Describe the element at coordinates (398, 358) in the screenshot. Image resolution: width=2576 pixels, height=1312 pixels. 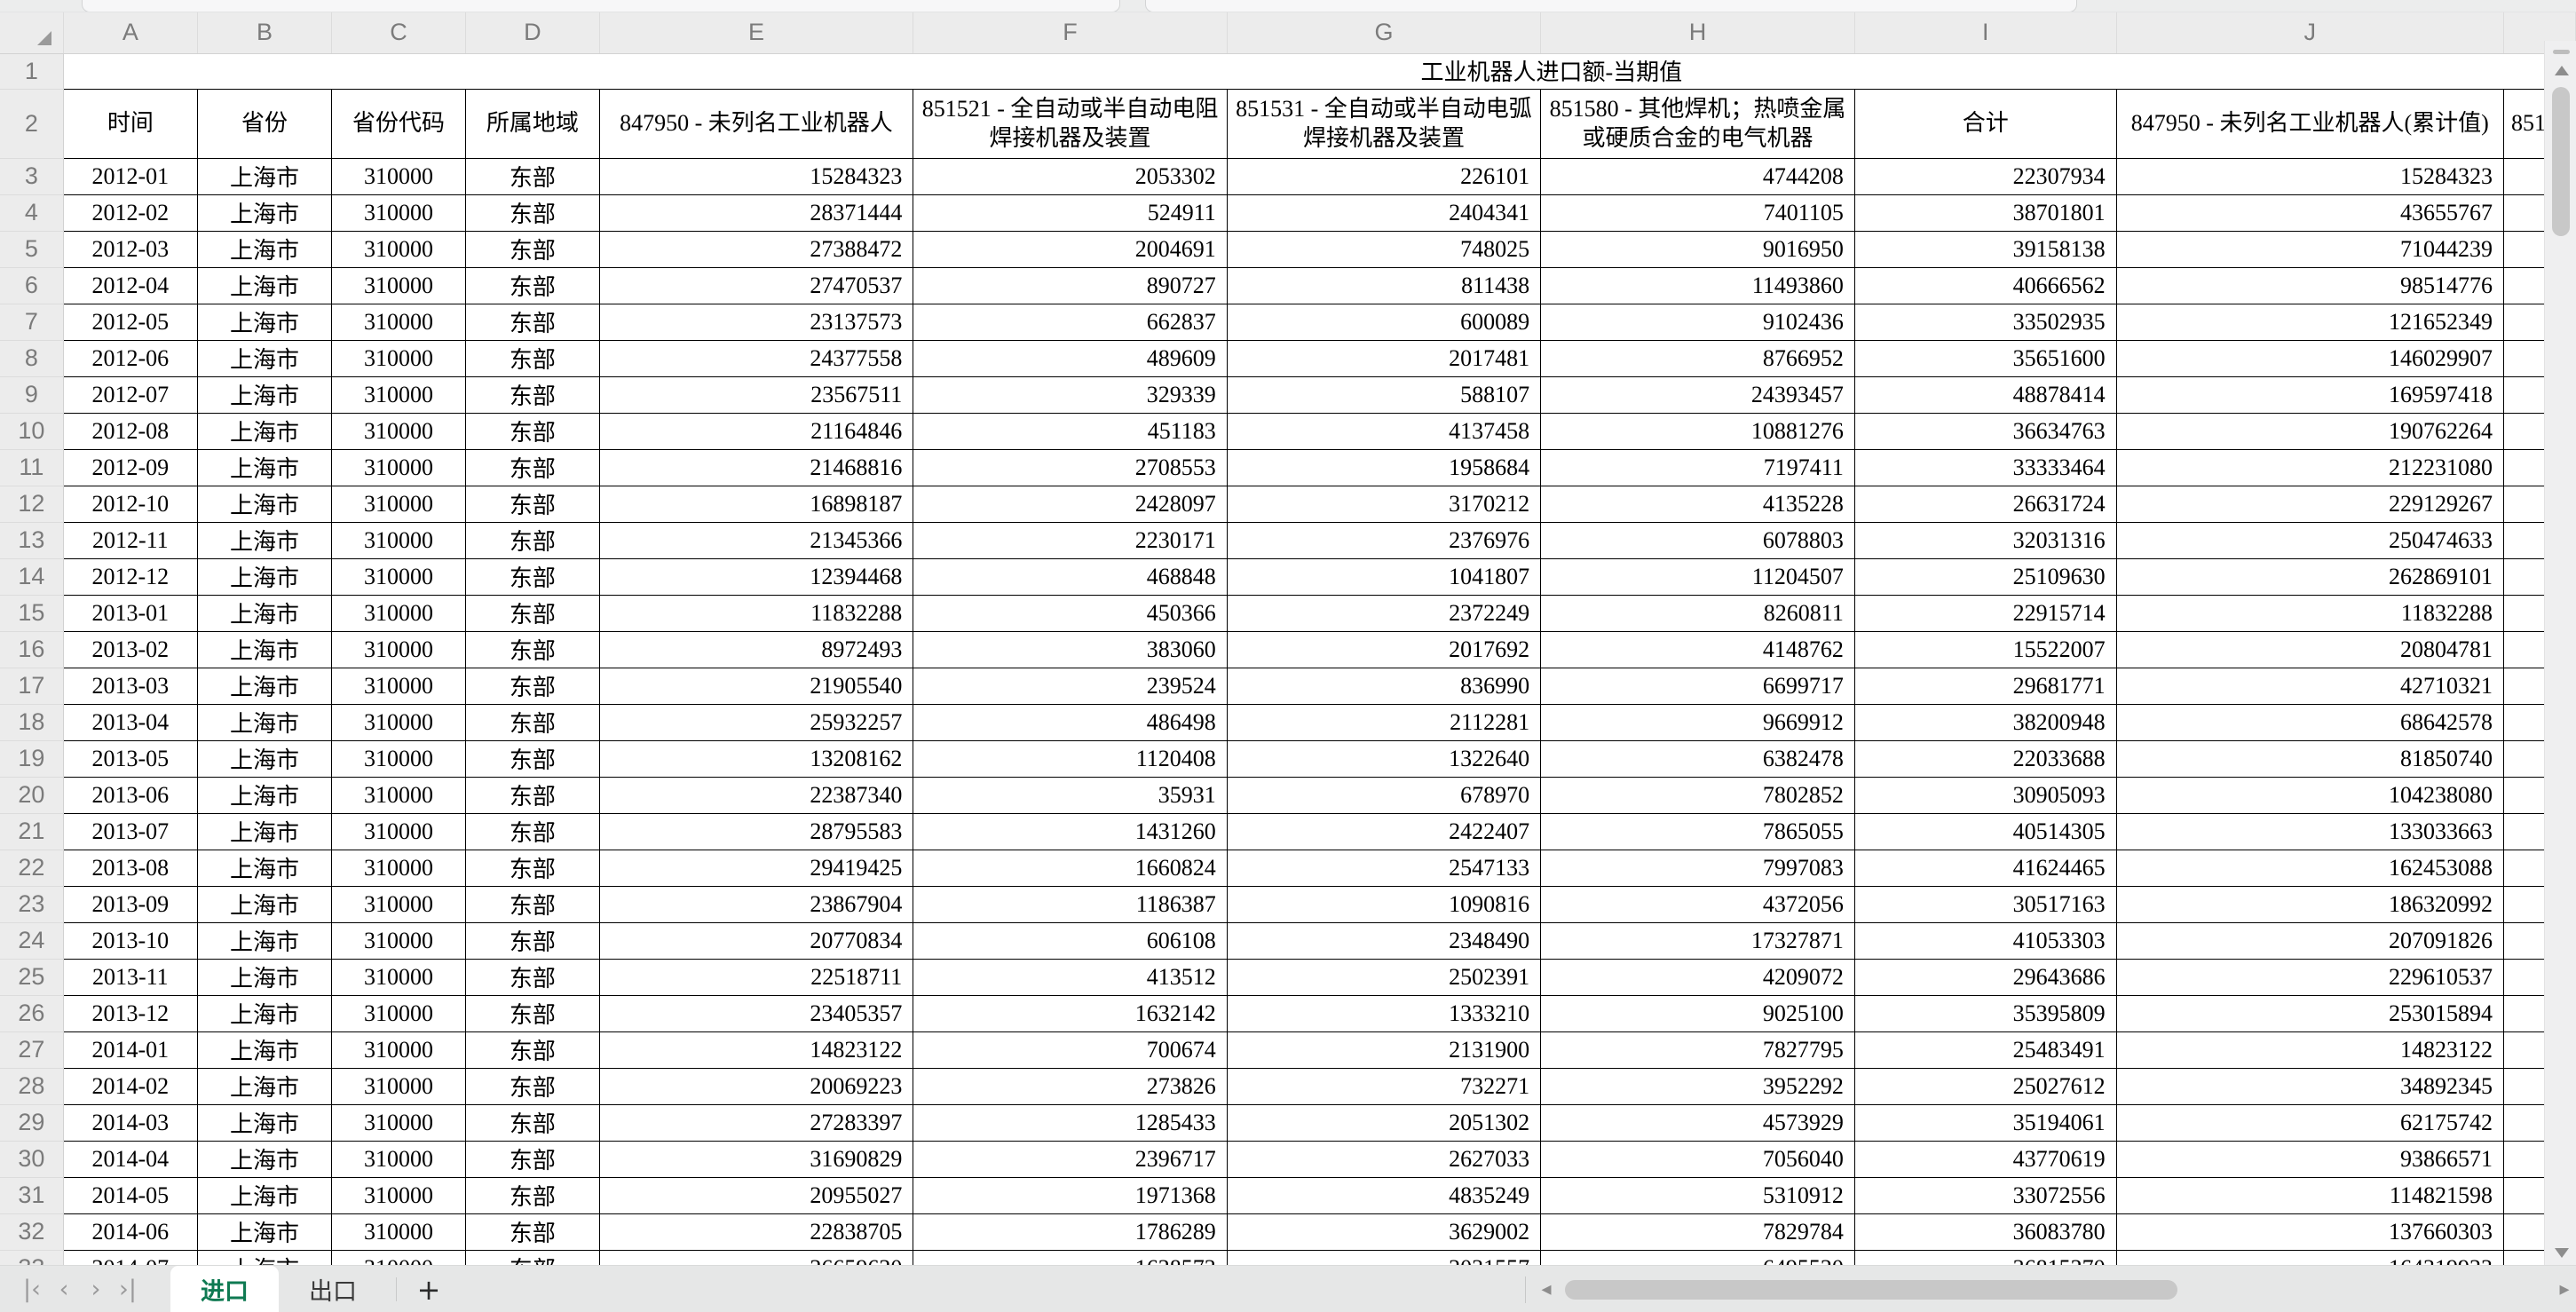
I see `cell-province-code-row-8: 310000` at that location.